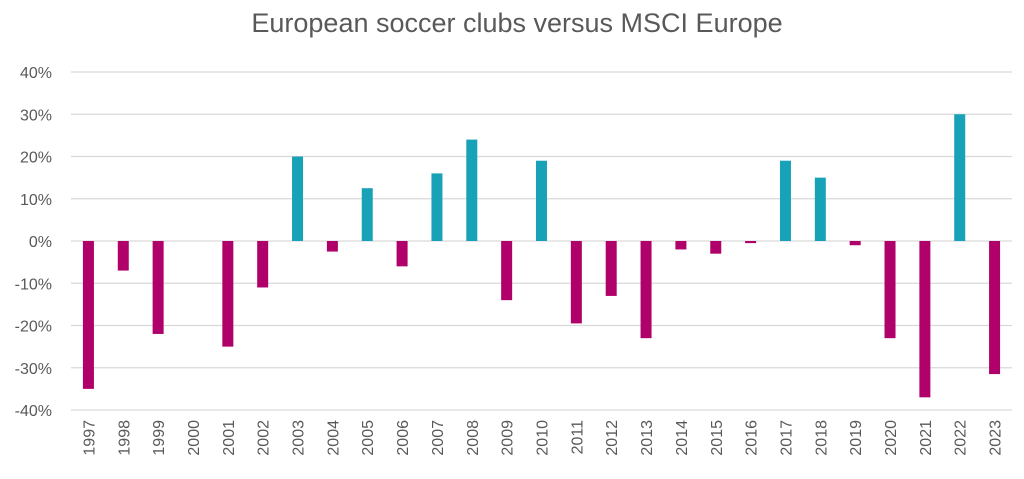  What do you see at coordinates (88, 315) in the screenshot?
I see `bar-1997` at bounding box center [88, 315].